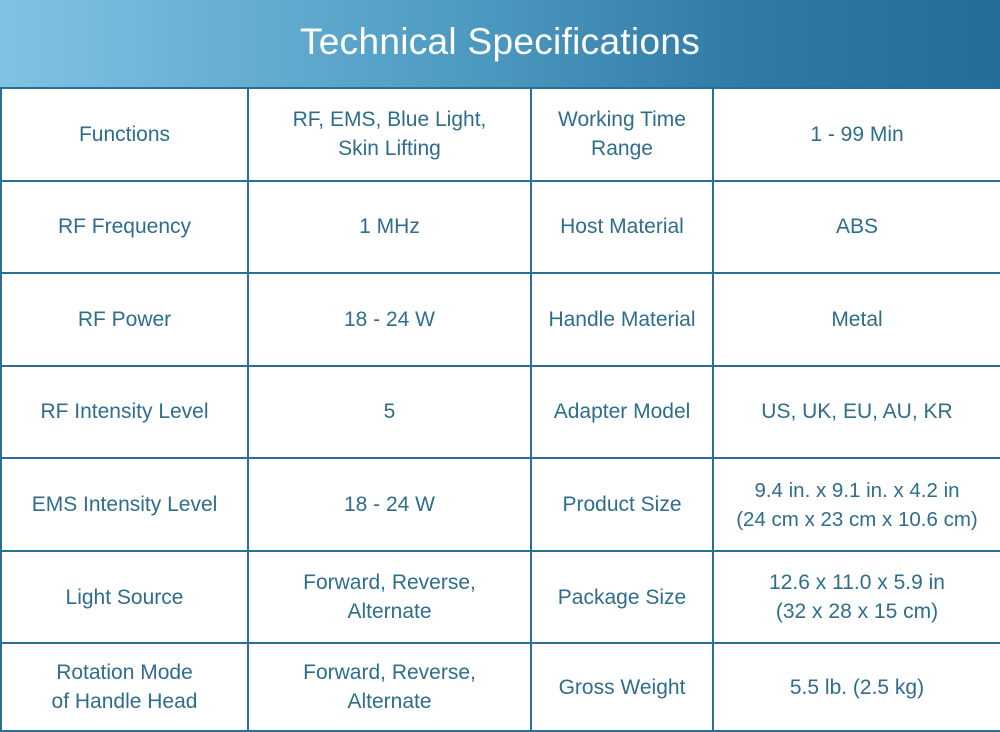 The width and height of the screenshot is (1000, 732). Describe the element at coordinates (622, 319) in the screenshot. I see `spec-label: Handle Material` at that location.